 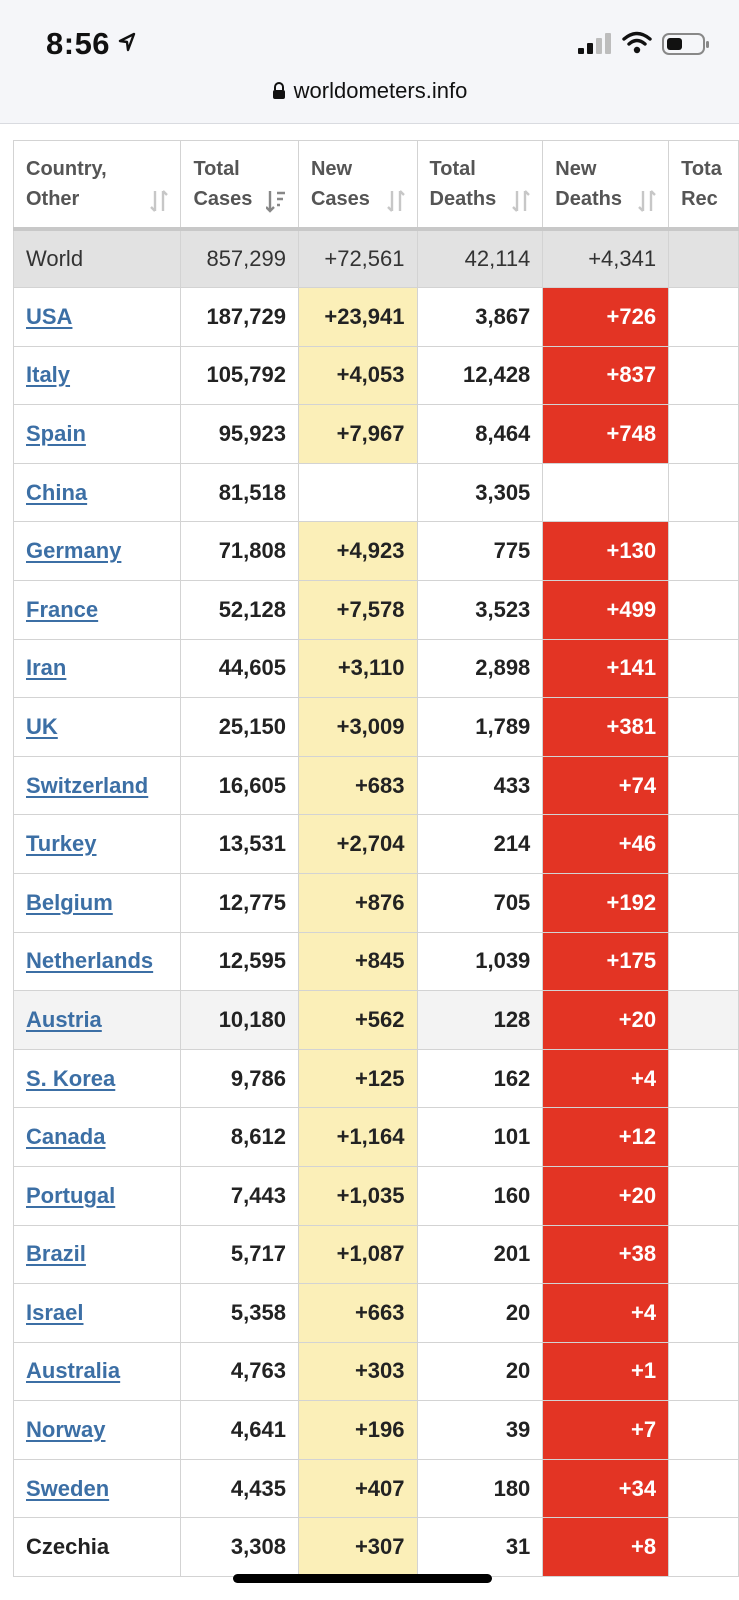 I want to click on country-link: Australia, so click(x=73, y=1371).